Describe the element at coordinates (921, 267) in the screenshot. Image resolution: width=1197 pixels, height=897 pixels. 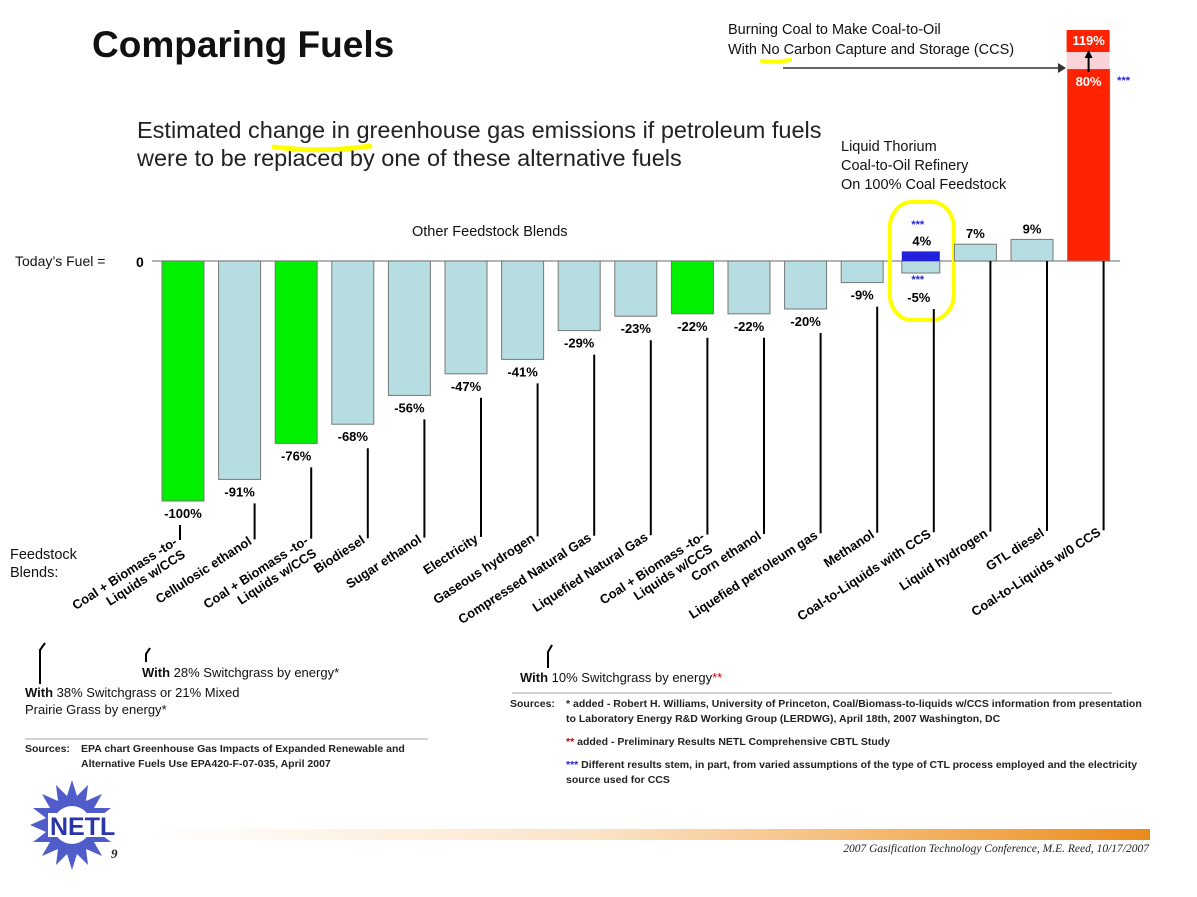
I see `bar-ctl-ccs-lower` at that location.